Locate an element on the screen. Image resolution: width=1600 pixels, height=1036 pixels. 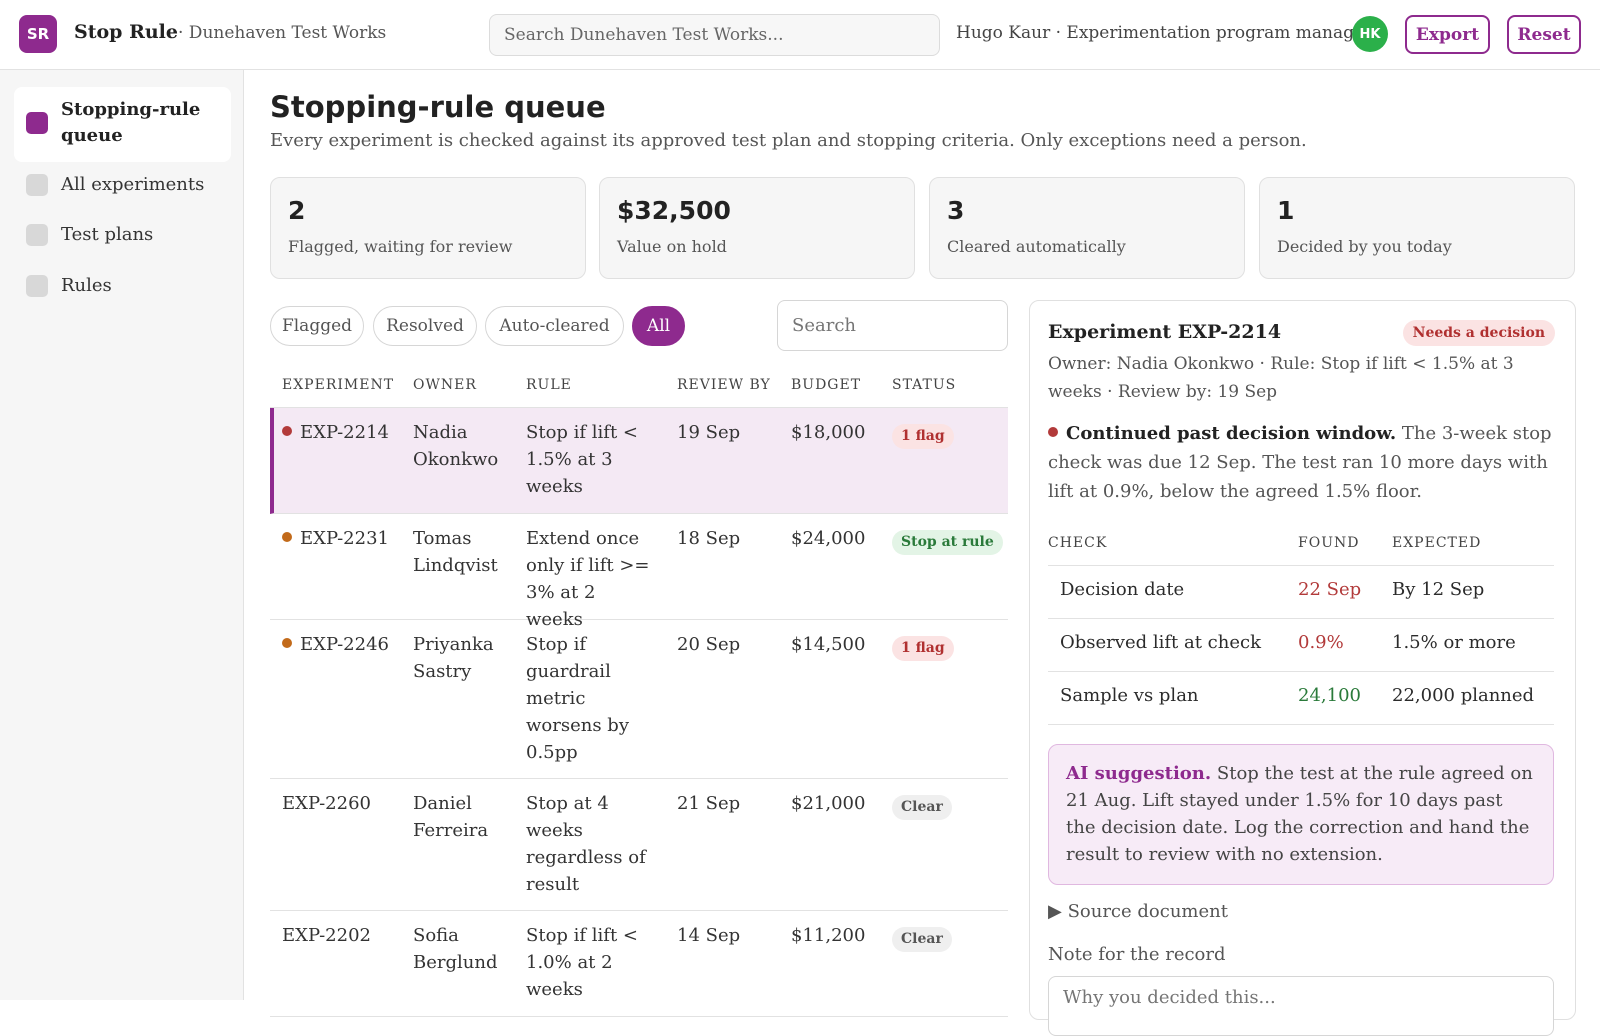
column-header: RULE is located at coordinates (549, 385).